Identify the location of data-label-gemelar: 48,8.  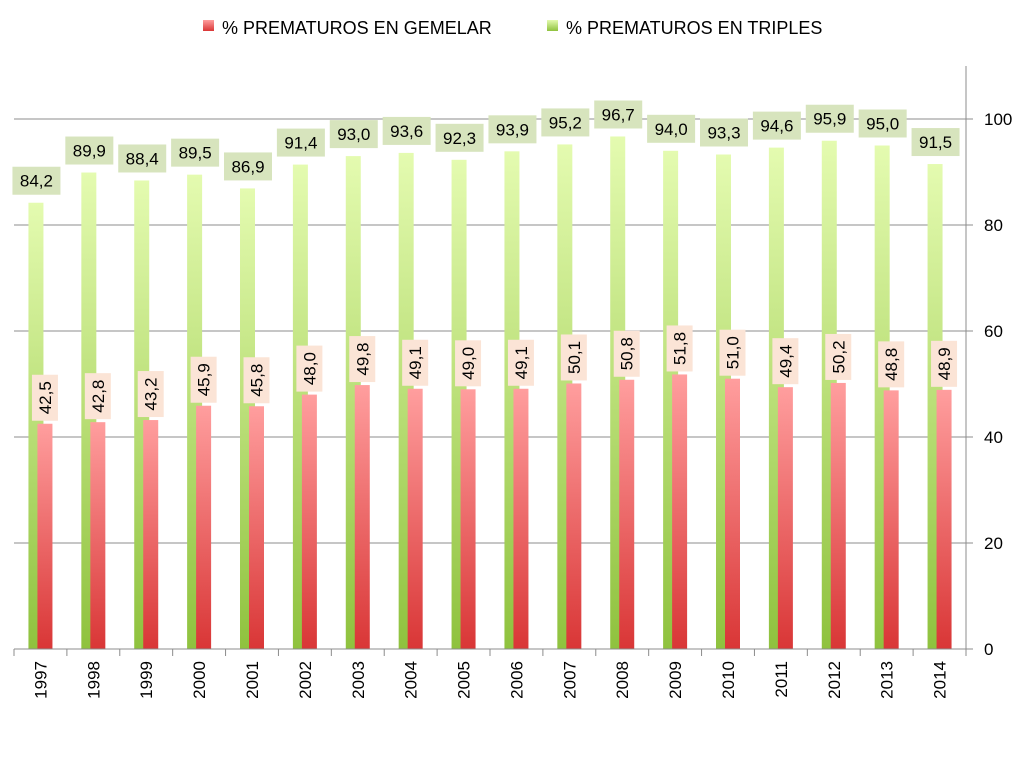
(891, 364).